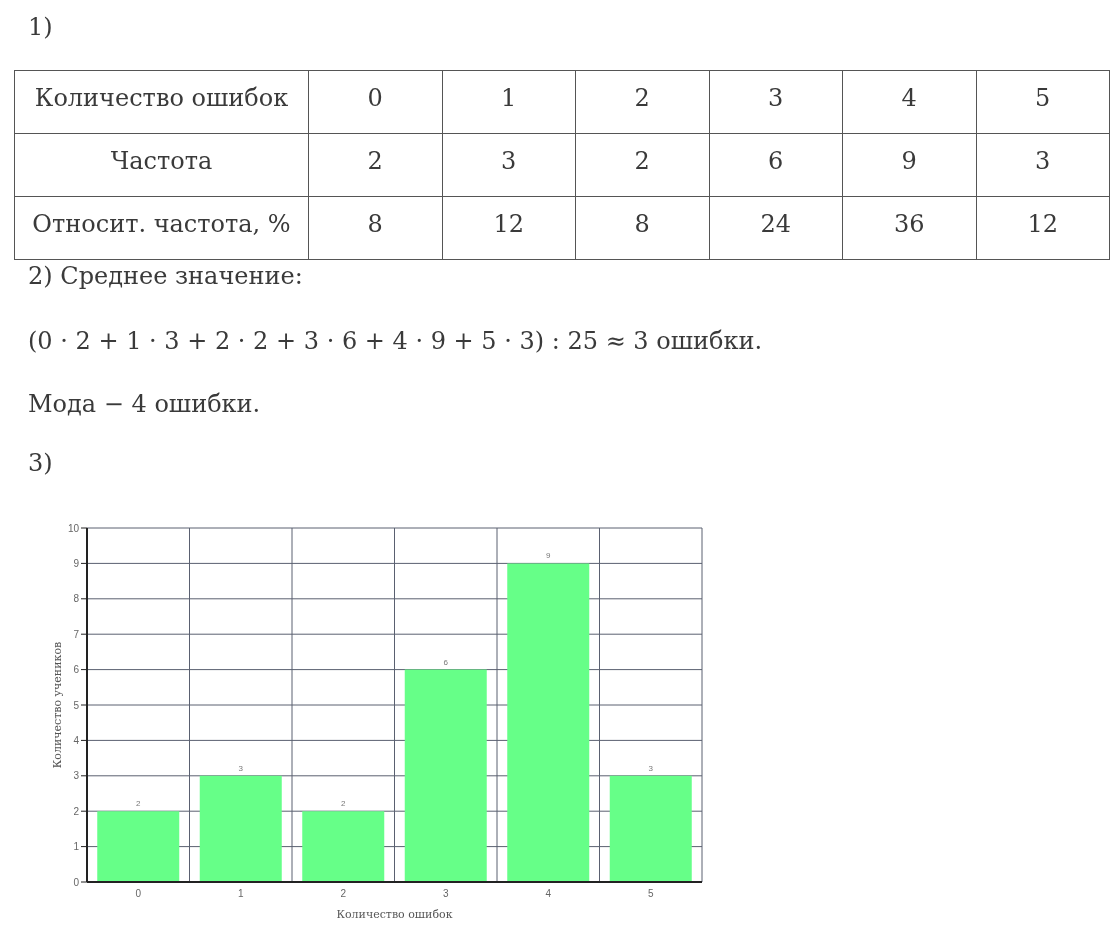  I want to click on text: 2) Среднее значение:, so click(165, 276).